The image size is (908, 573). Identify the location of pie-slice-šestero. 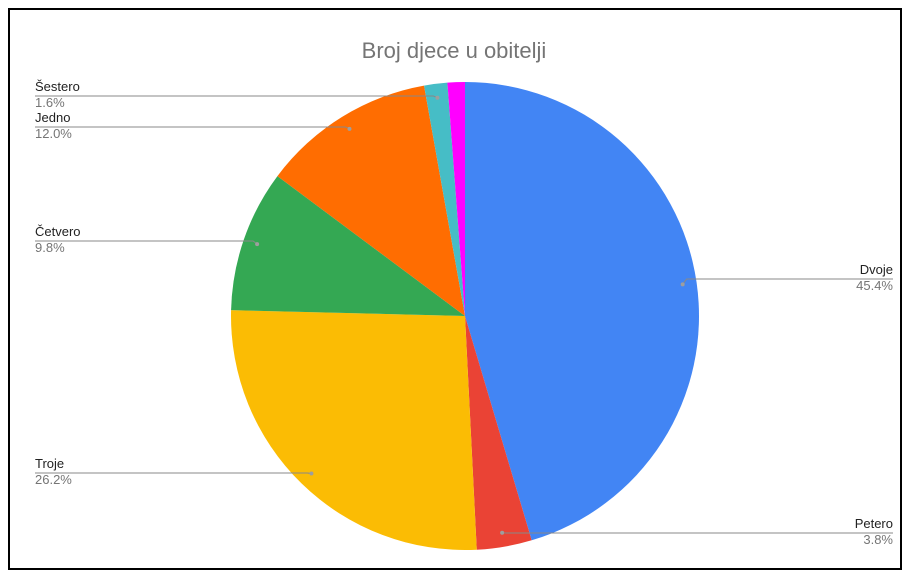
(444, 199).